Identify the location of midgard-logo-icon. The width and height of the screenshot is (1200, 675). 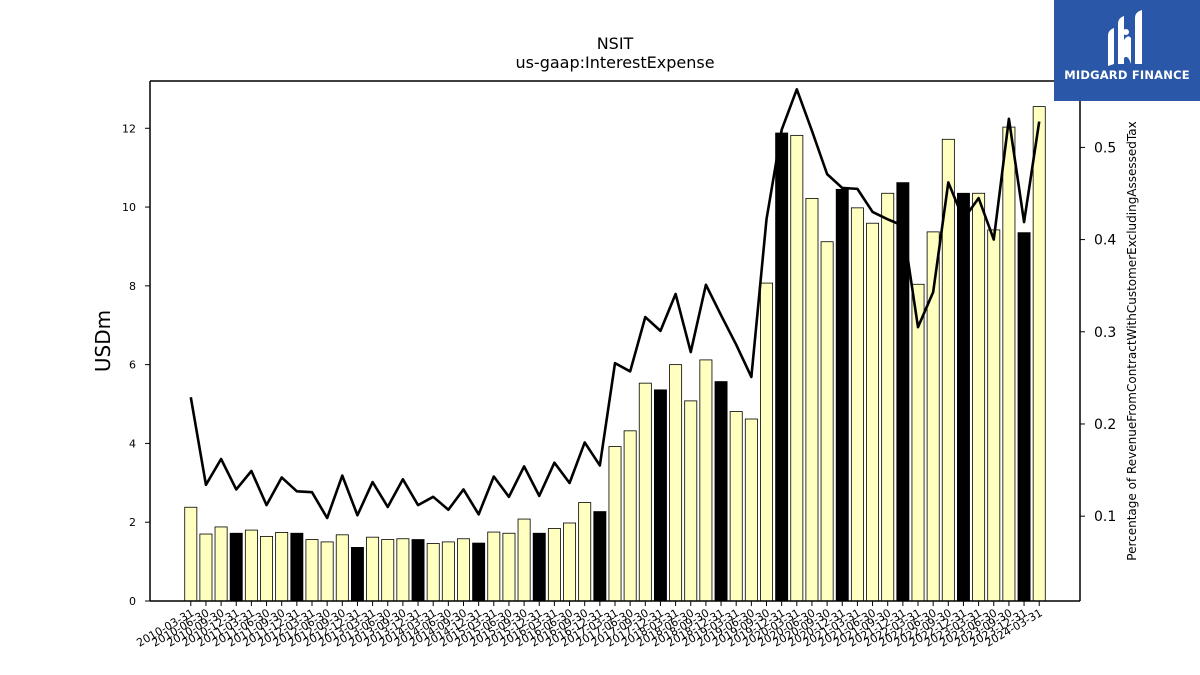
(1125, 38).